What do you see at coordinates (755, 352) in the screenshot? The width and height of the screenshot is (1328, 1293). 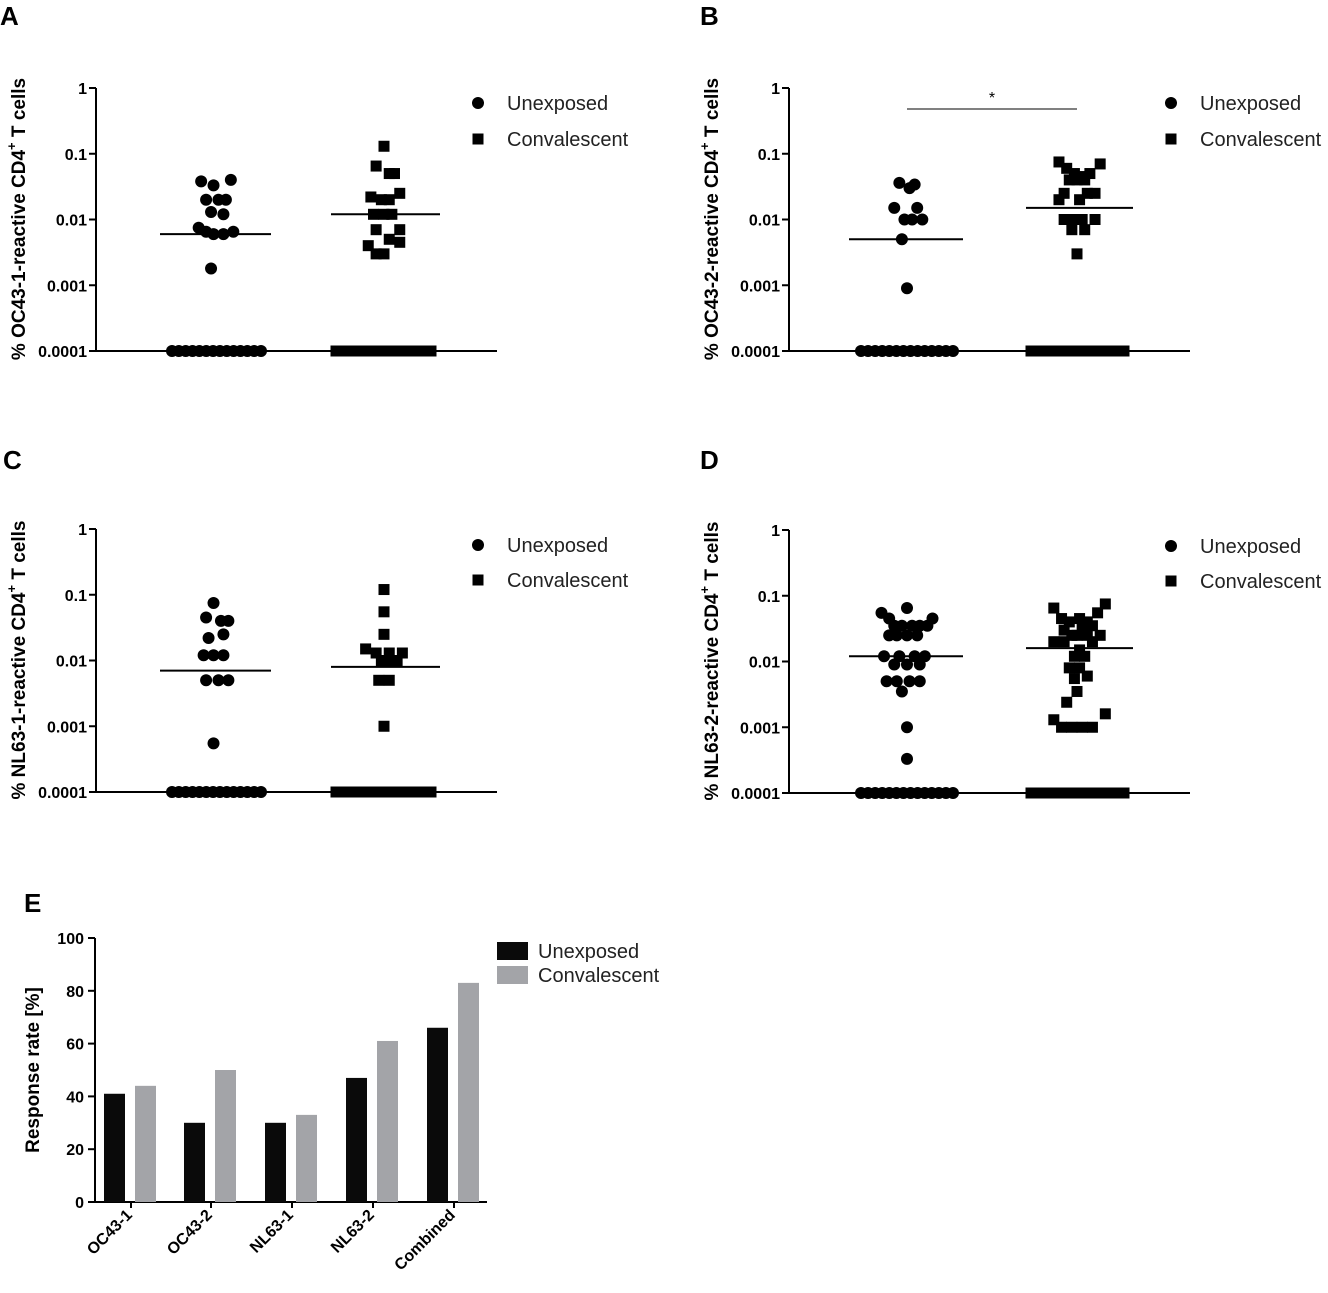 I see `y-tick-label: 0.0001` at bounding box center [755, 352].